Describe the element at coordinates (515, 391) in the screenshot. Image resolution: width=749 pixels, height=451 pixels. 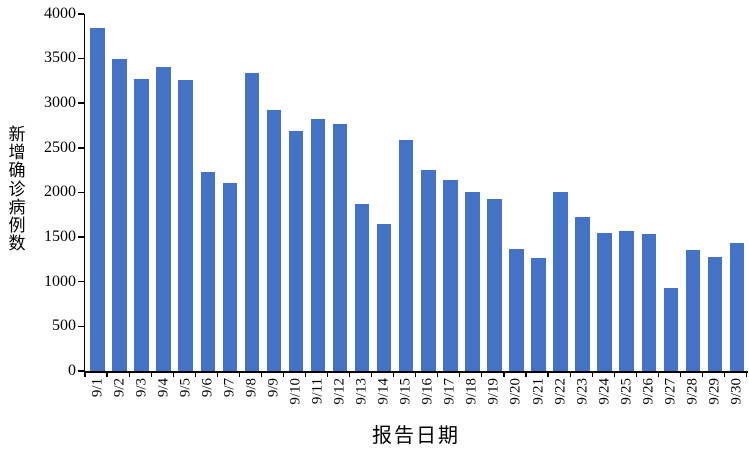
I see `x-tick-label: 9/20` at that location.